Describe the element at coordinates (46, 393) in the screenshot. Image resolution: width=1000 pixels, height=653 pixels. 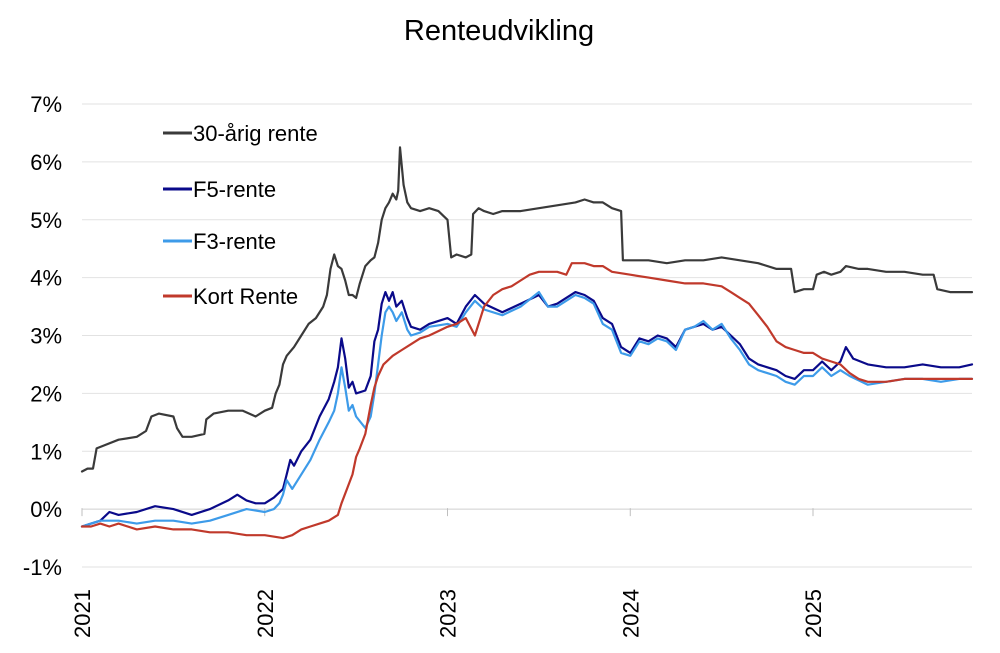
I see `y-tick-label-3: 2%` at that location.